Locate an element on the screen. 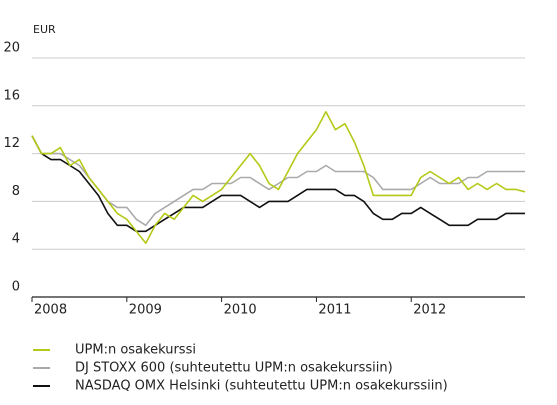 Image resolution: width=557 pixels, height=405 pixels. y-tick-label: 0 is located at coordinates (16, 287).